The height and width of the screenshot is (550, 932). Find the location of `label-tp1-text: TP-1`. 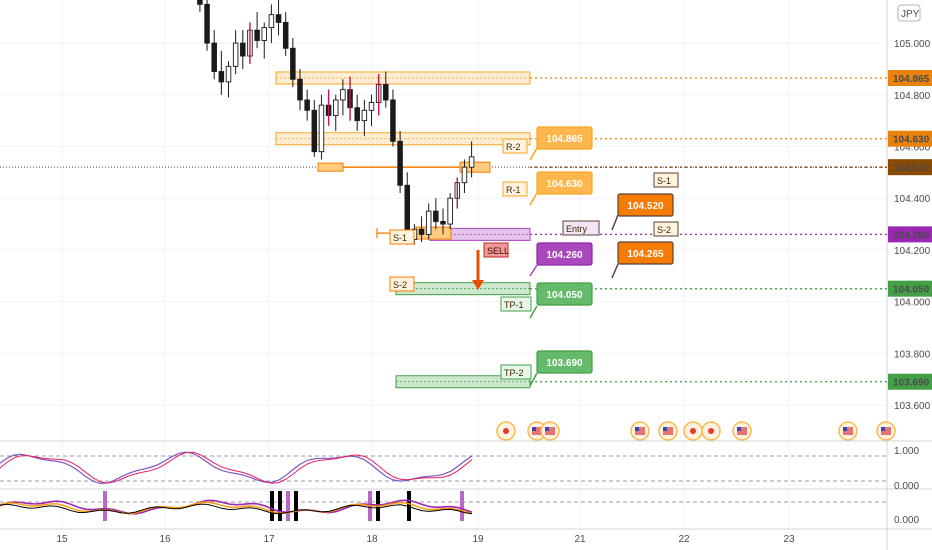

label-tp1-text: TP-1 is located at coordinates (514, 305).